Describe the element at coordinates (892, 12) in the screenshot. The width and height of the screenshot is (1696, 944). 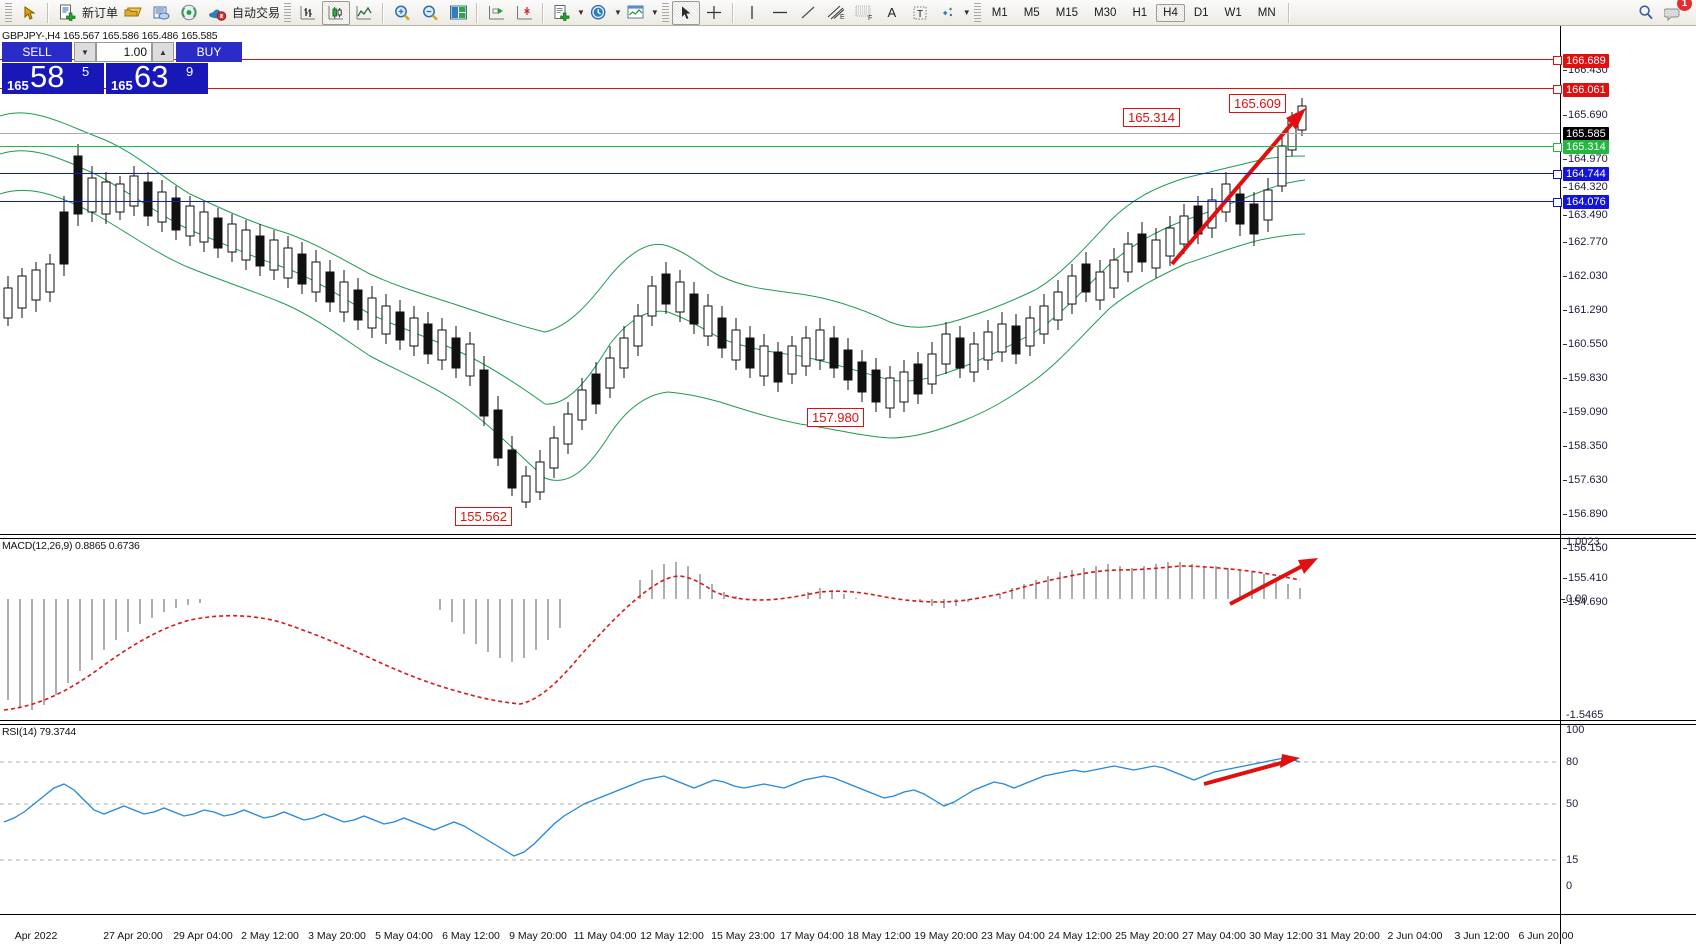
I see `text-icon: A` at that location.